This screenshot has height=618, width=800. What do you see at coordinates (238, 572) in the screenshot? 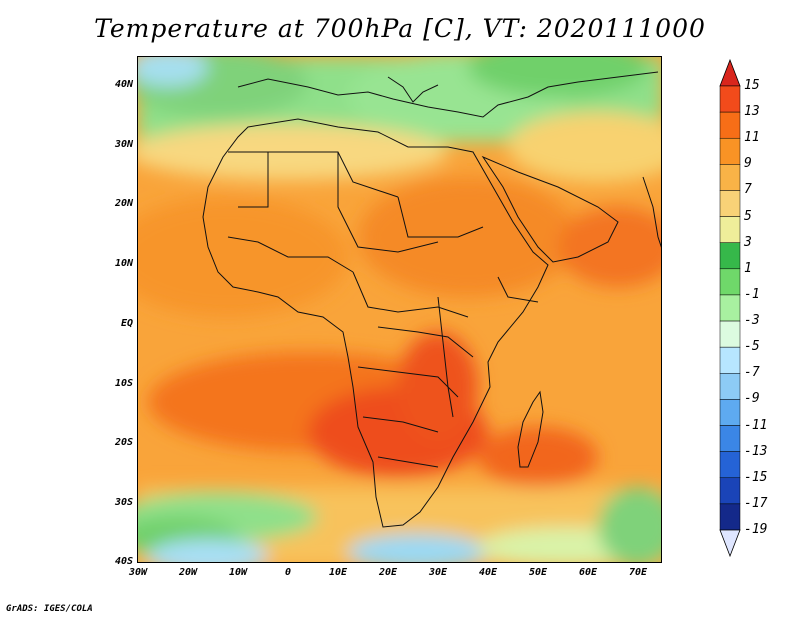
I see `lon-tick-label: 10W` at bounding box center [238, 572].